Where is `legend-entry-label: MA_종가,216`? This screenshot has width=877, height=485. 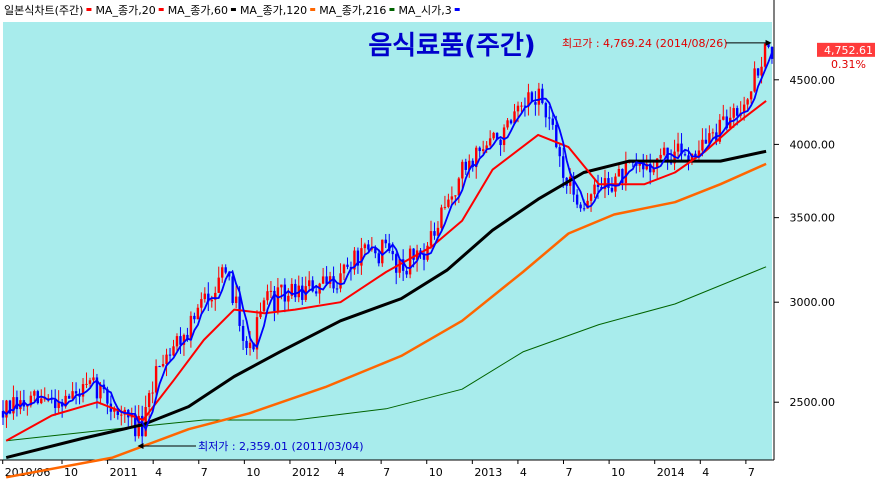
legend-entry-label: MA_종가,216 is located at coordinates (352, 10).